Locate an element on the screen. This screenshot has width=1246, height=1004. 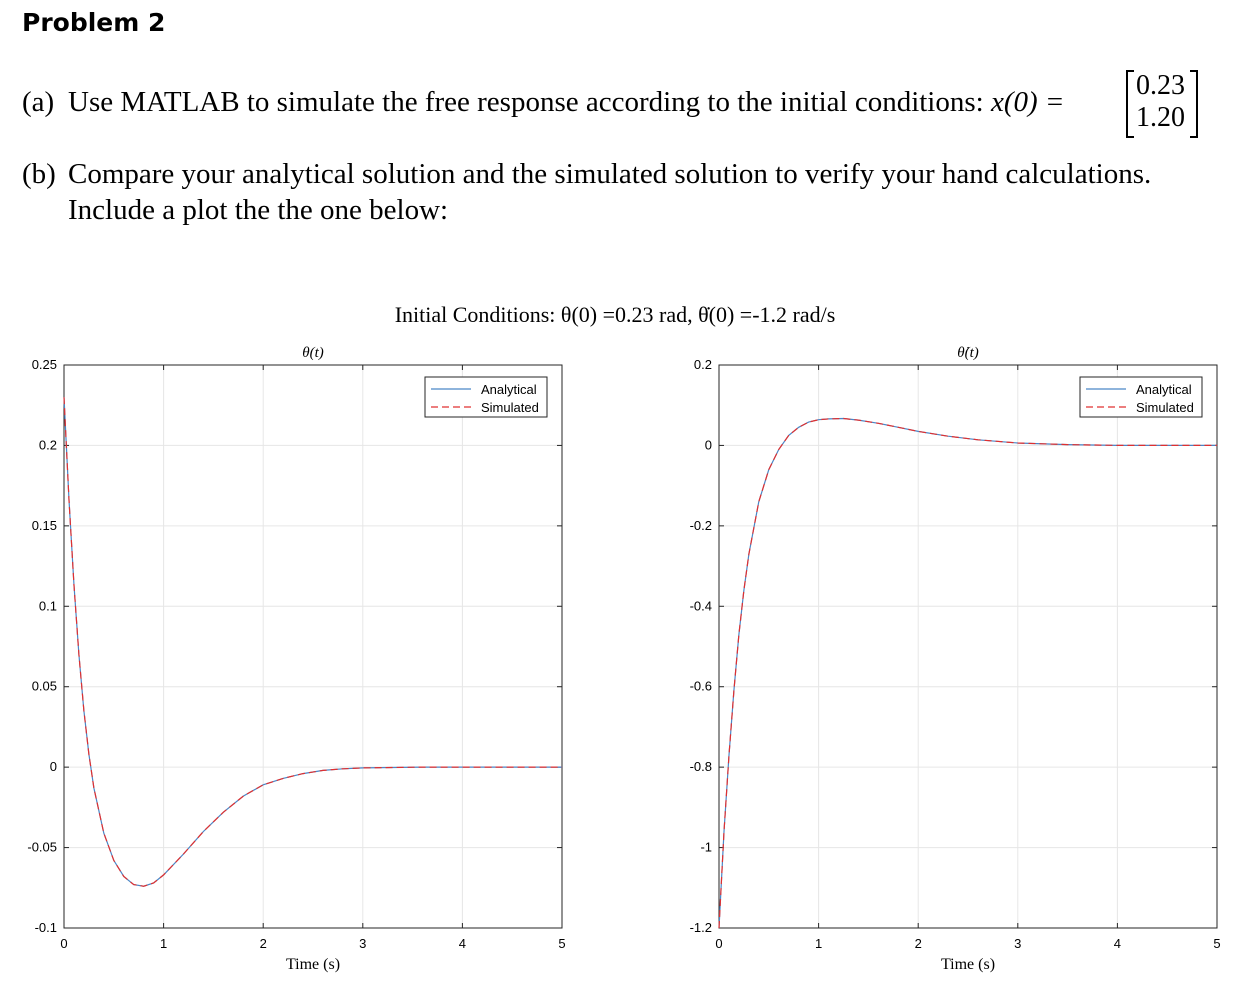
problem-title: Problem 2 is located at coordinates (94, 22).